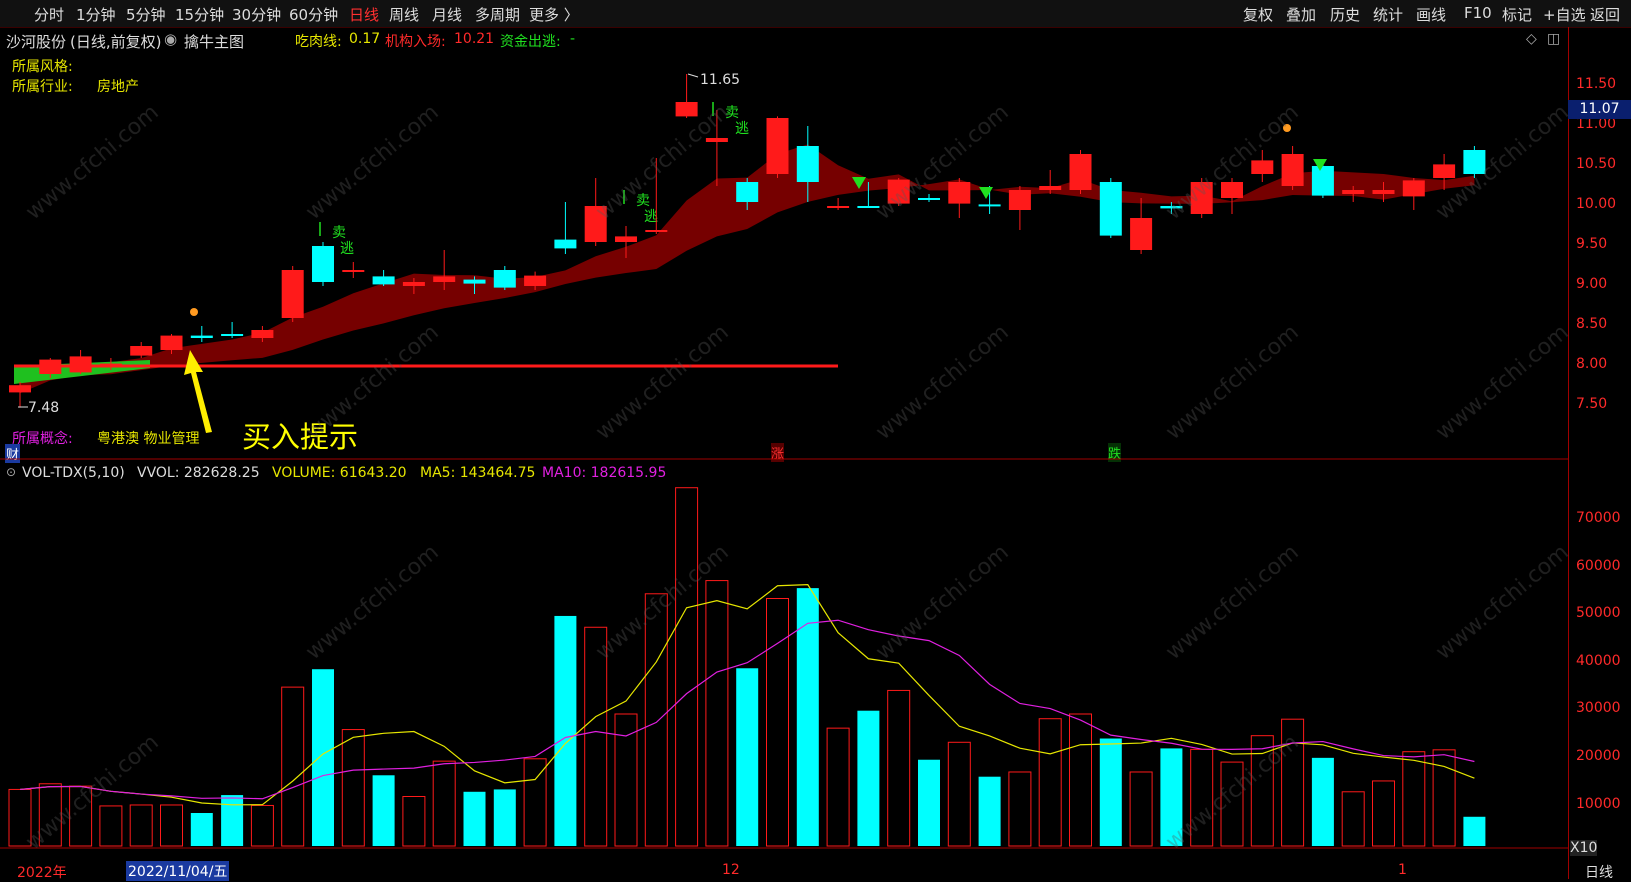 The height and width of the screenshot is (882, 1631). I want to click on price-tick-8: 7.50, so click(1592, 404).